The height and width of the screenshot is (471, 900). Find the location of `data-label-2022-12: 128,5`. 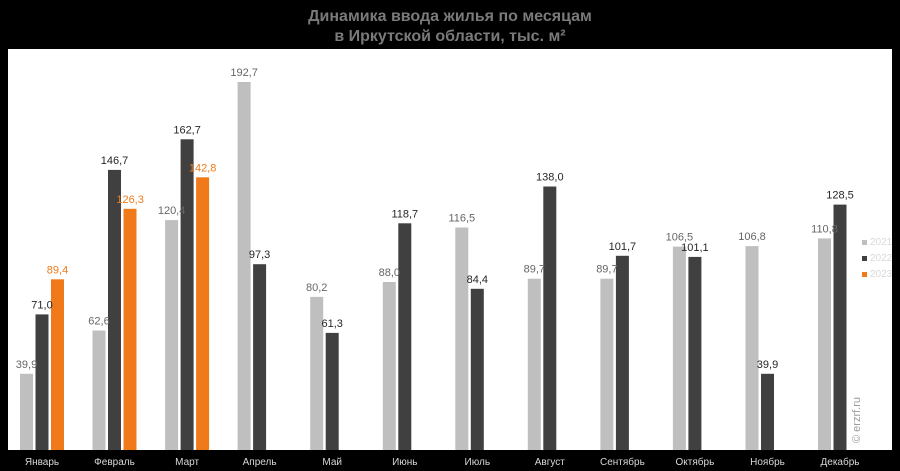

data-label-2022-12: 128,5 is located at coordinates (840, 196).